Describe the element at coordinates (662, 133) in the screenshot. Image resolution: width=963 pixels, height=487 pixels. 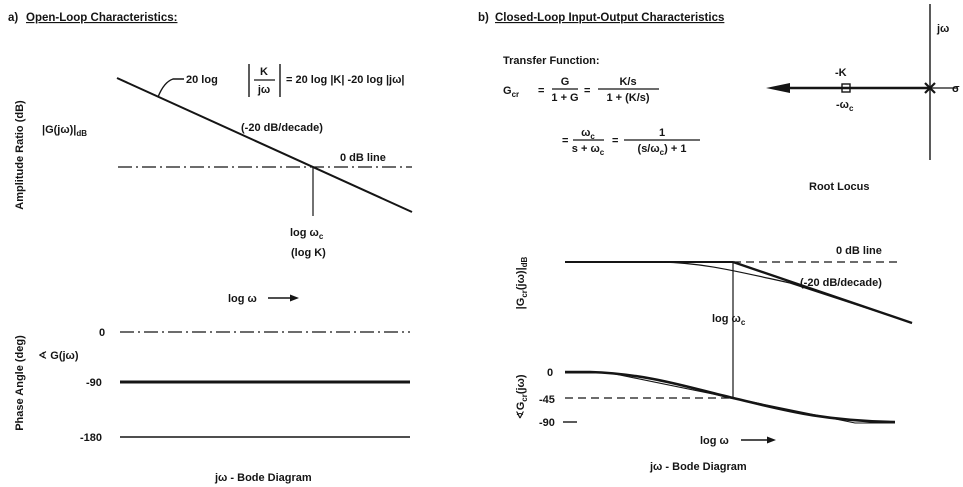
I see `tf-f4-numerator: 1` at that location.